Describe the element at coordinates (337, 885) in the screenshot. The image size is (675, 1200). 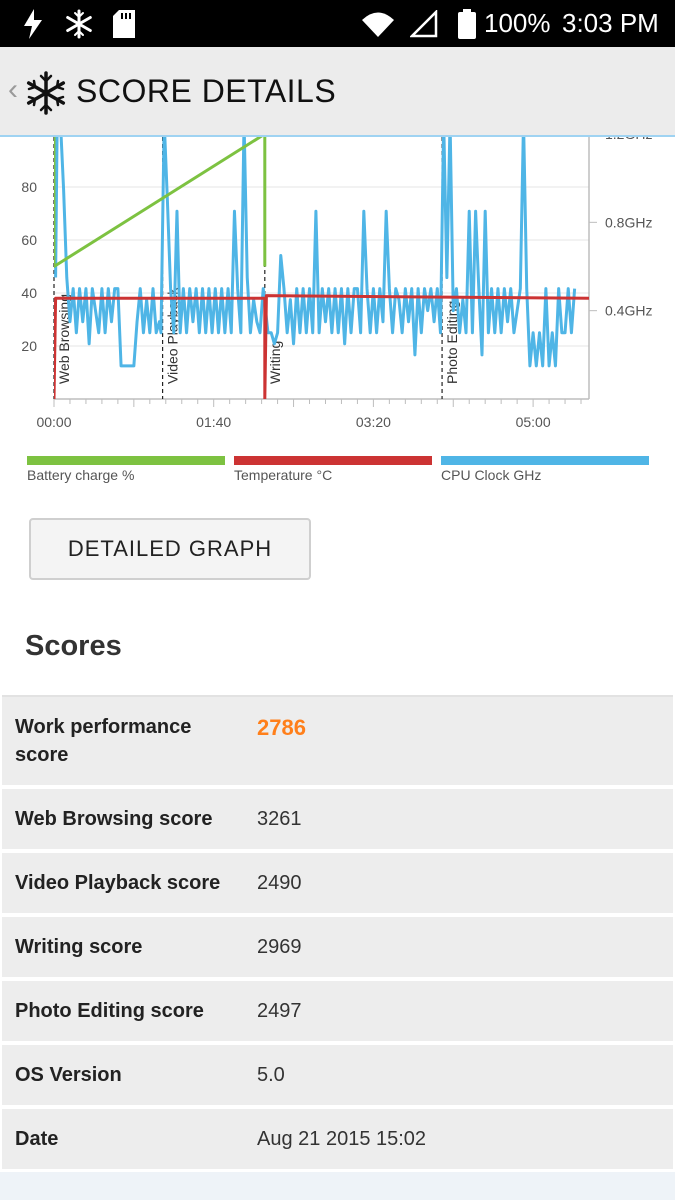
I see `score-row: Video Playback score 2490` at that location.